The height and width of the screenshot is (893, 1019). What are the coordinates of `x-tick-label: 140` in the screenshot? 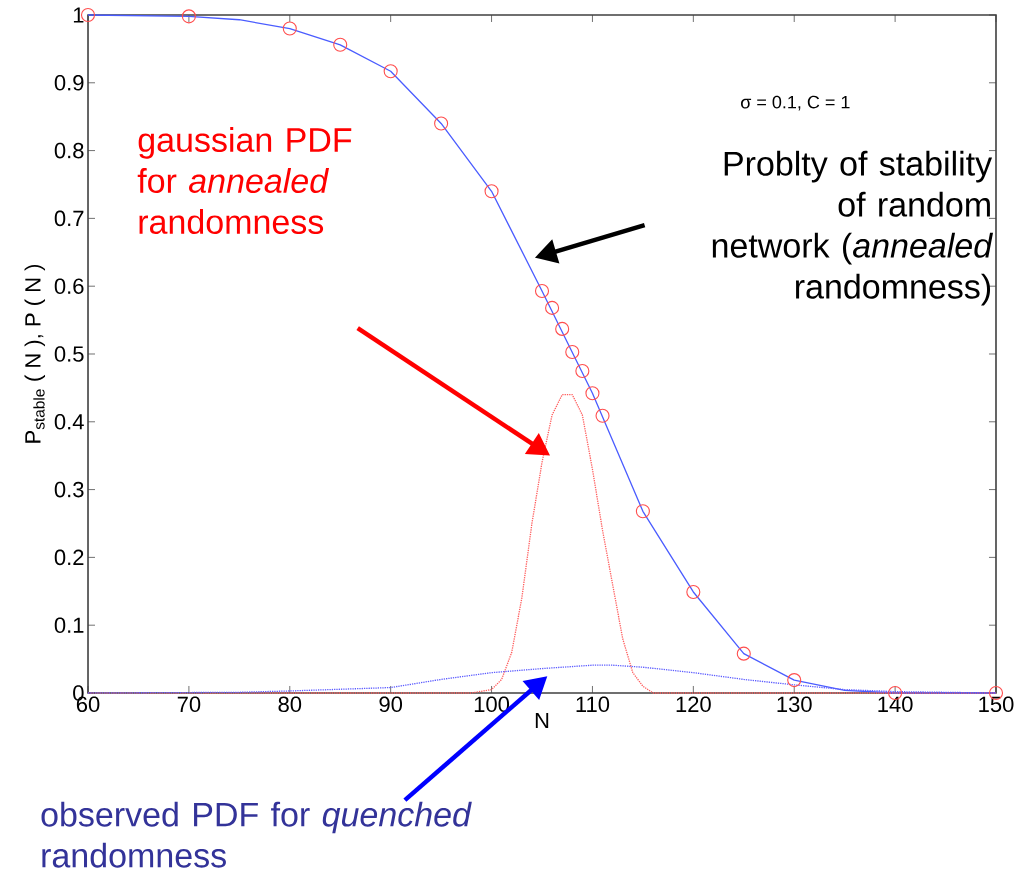 It's located at (895, 704).